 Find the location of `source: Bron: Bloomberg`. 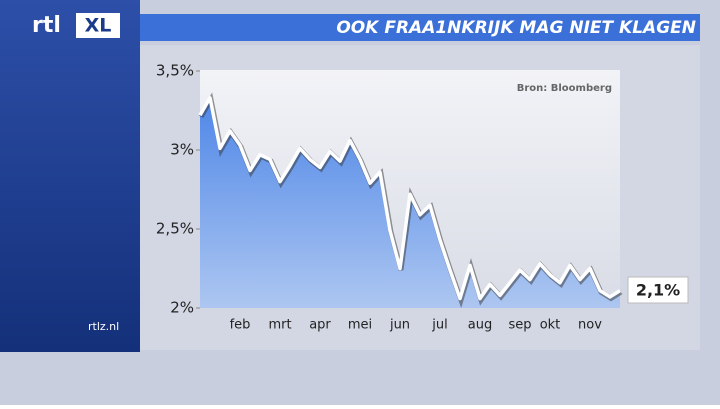

source: Bron: Bloomberg is located at coordinates (564, 88).